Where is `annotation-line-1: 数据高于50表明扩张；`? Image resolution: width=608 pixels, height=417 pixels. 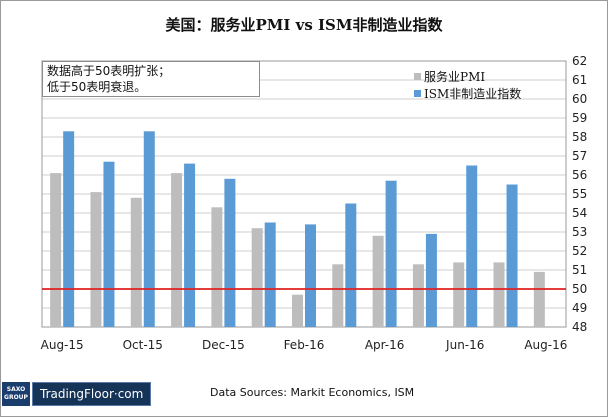 annotation-line-1: 数据高于50表明扩张； is located at coordinates (109, 71).